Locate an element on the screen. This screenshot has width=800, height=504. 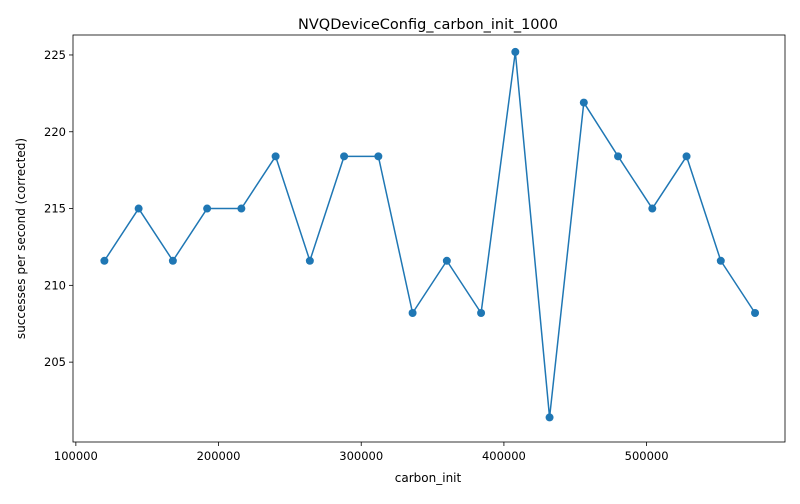
x-axis-label: carbon_init is located at coordinates (428, 478).